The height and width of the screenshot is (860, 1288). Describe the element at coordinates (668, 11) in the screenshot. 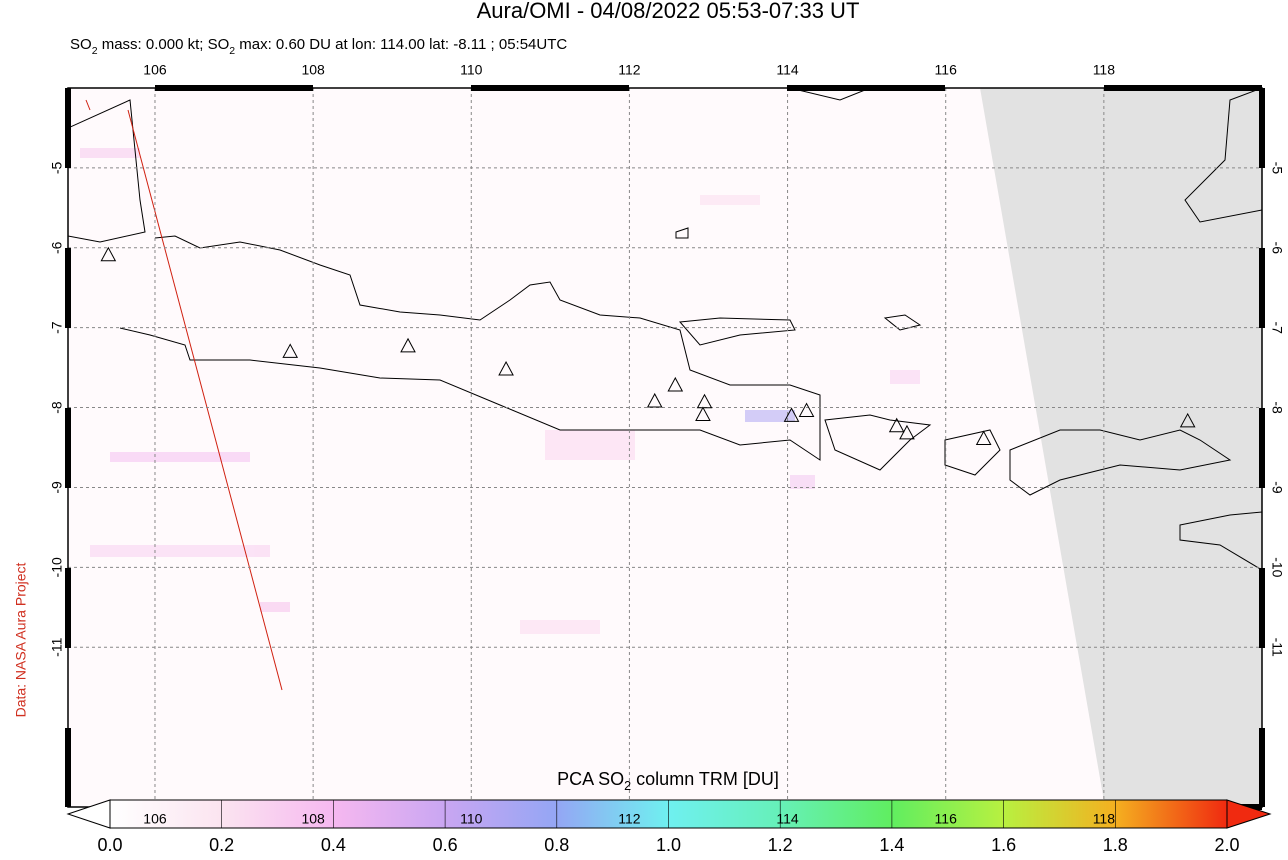

I see `chart-title: Aura/OMI - 04/08/2022 05:53-07:33 UT` at that location.